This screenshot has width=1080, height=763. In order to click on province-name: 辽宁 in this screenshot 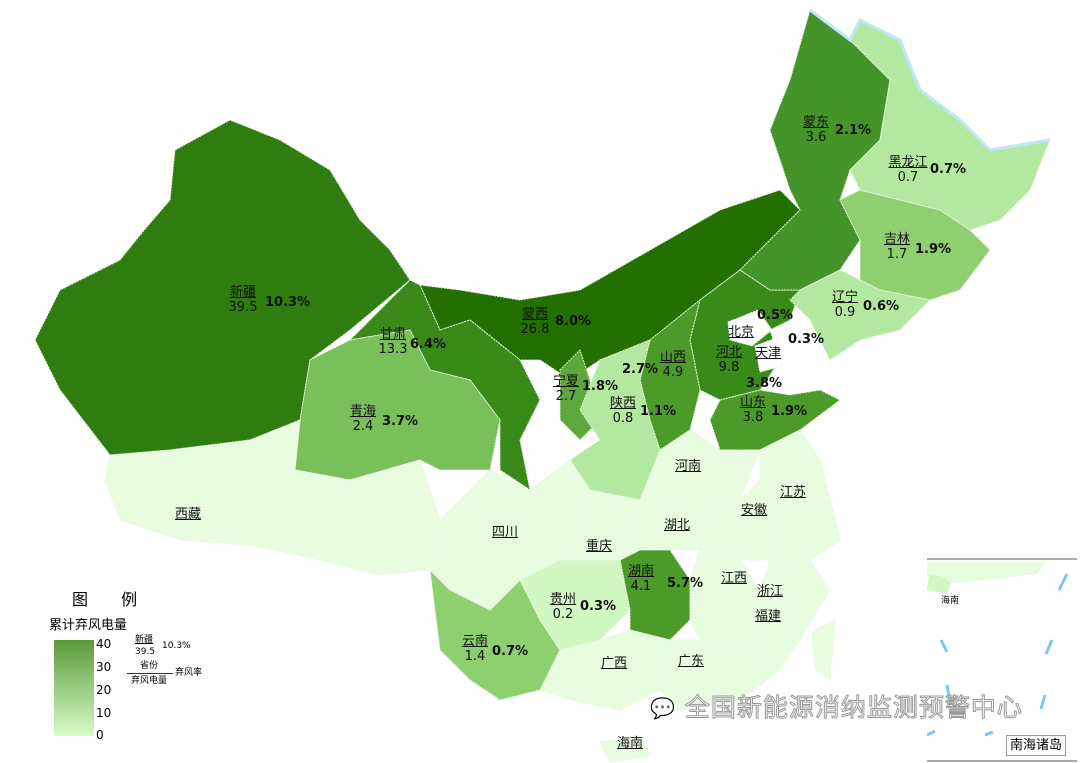, I will do `click(844, 297)`.